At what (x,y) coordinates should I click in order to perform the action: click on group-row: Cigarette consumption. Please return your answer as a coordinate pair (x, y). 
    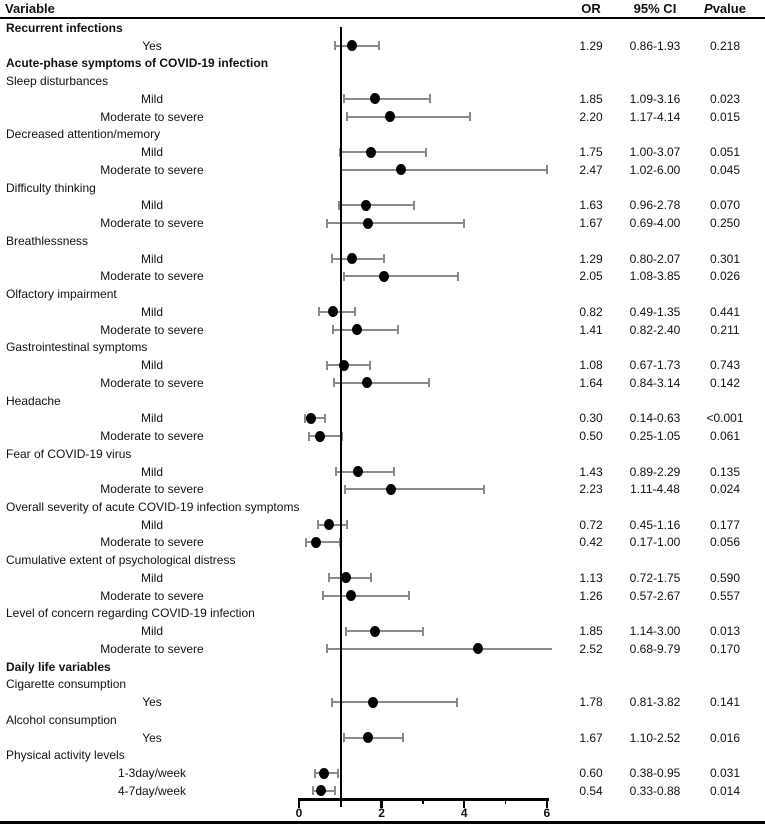
    Looking at the image, I should click on (382, 684).